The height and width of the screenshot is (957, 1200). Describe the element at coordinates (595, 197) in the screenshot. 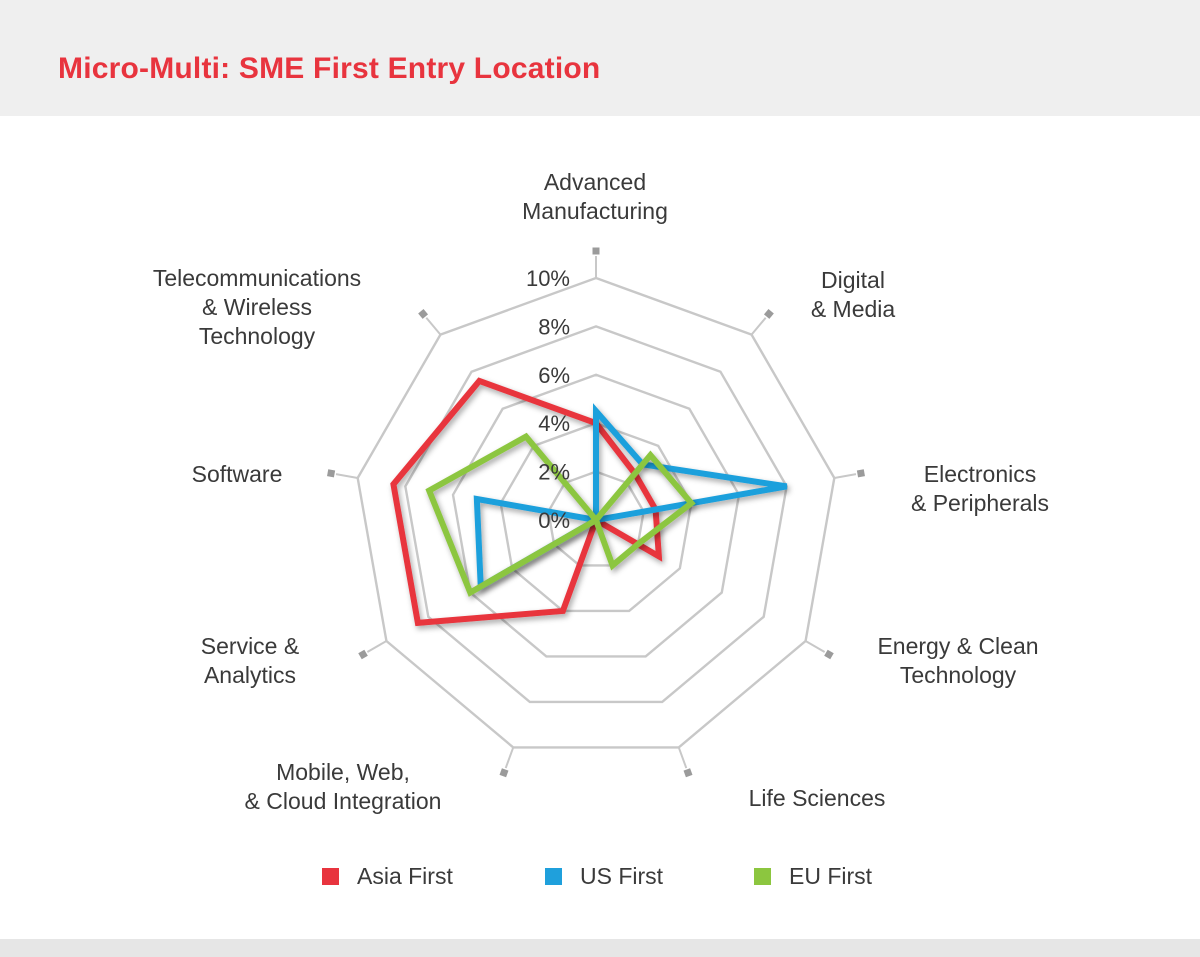

I see `category-label: Advanced Manufacturing` at that location.